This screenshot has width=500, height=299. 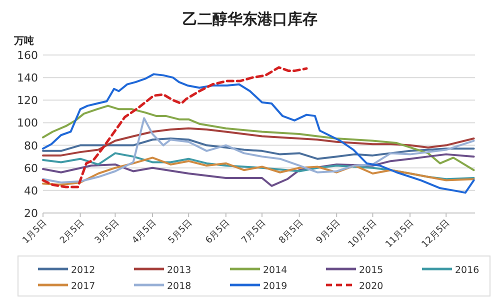 I want to click on y-tick-label: 160, so click(x=27, y=55).